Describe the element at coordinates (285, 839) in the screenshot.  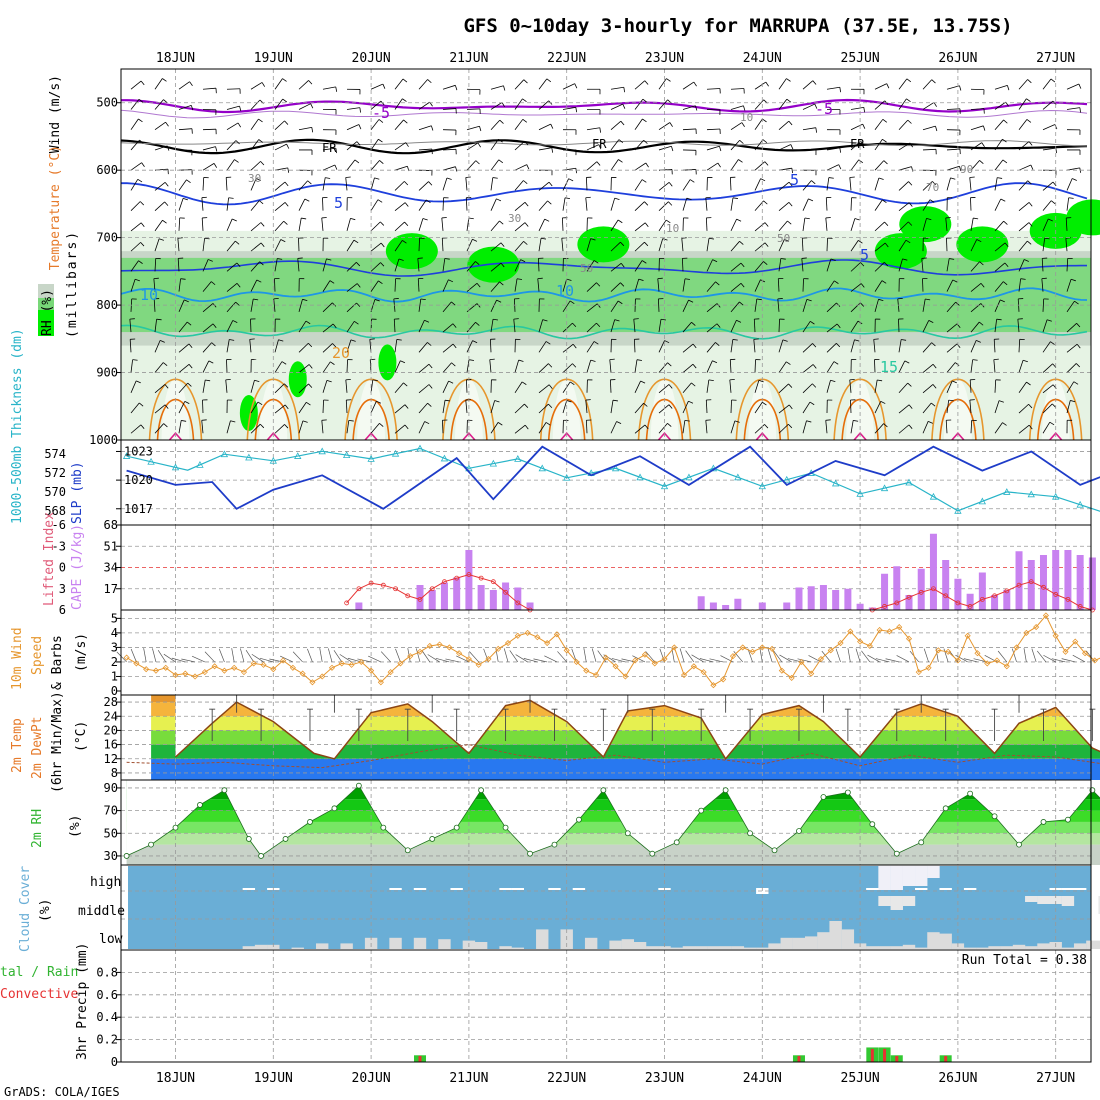
I see `rh-marker` at that location.